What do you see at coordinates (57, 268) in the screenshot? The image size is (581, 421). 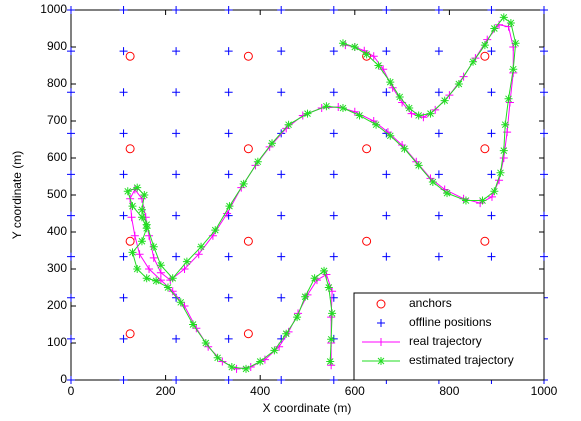 I see `y-tick-label: 300` at bounding box center [57, 268].